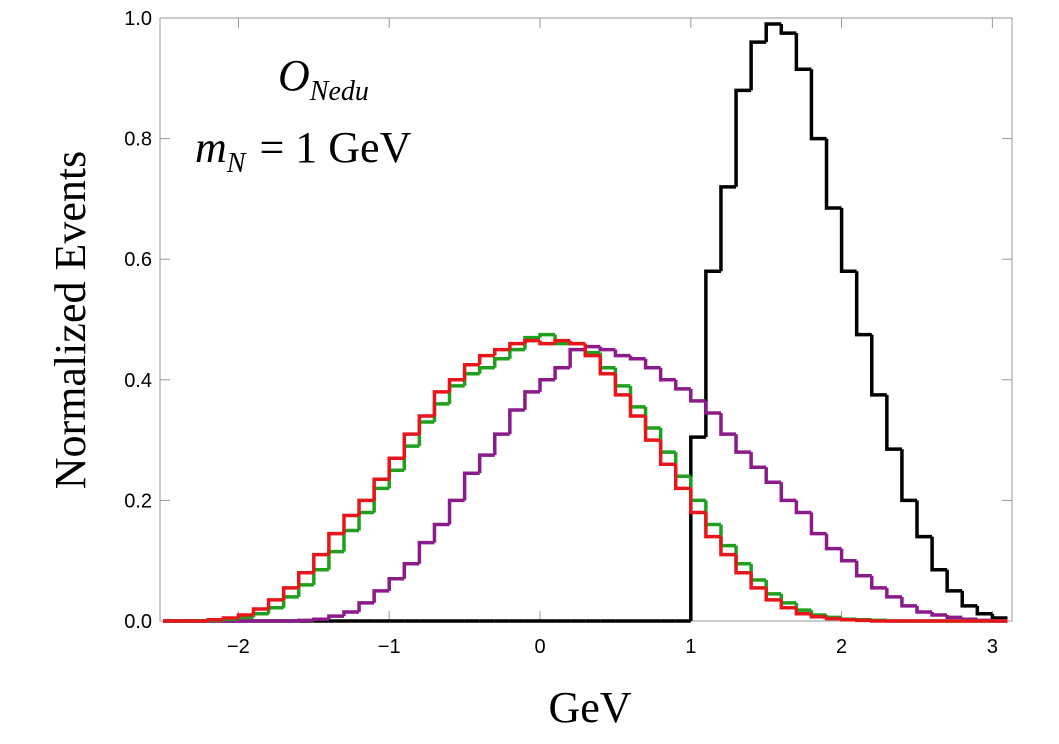  I want to click on annotation-main: O, so click(294, 75).